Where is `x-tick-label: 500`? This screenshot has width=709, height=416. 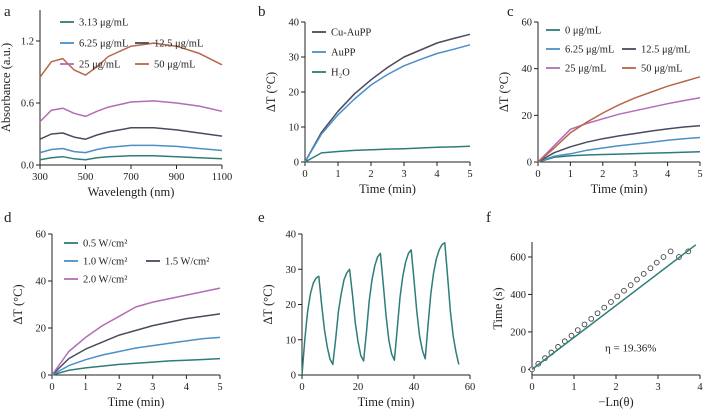
x-tick-label: 500 is located at coordinates (86, 177).